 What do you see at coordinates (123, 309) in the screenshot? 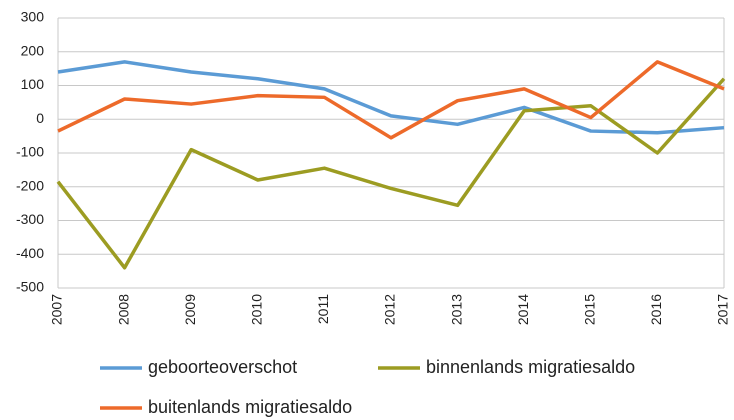
I see `x-tick-label: 2008` at bounding box center [123, 309].